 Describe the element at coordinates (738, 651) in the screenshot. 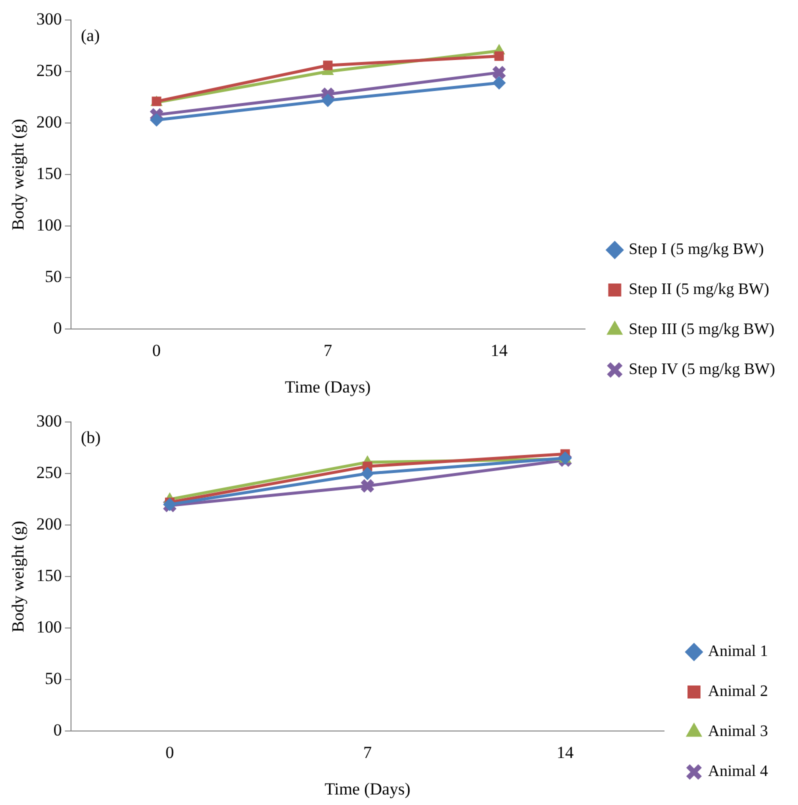

I see `legend-label: Animal 1` at that location.